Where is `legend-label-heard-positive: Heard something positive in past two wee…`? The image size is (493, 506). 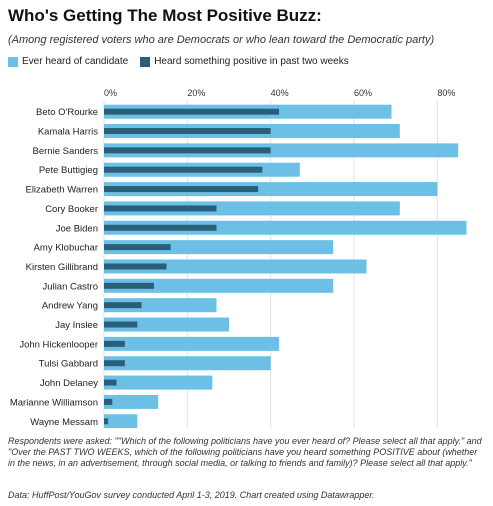 legend-label-heard-positive: Heard something positive in past two wee… is located at coordinates (251, 61).